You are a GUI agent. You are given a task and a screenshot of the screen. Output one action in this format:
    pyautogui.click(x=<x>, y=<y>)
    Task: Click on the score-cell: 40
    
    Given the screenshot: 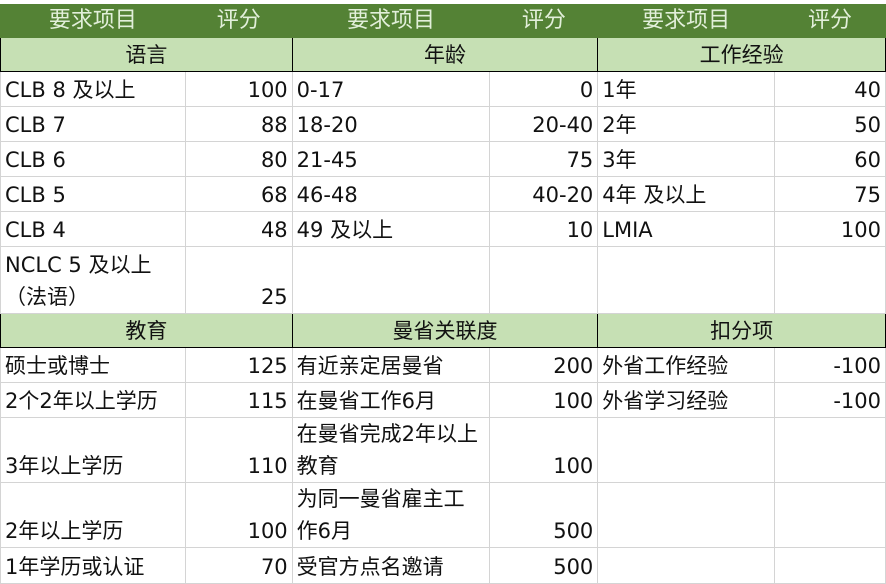 What is the action you would take?
    pyautogui.click(x=830, y=89)
    